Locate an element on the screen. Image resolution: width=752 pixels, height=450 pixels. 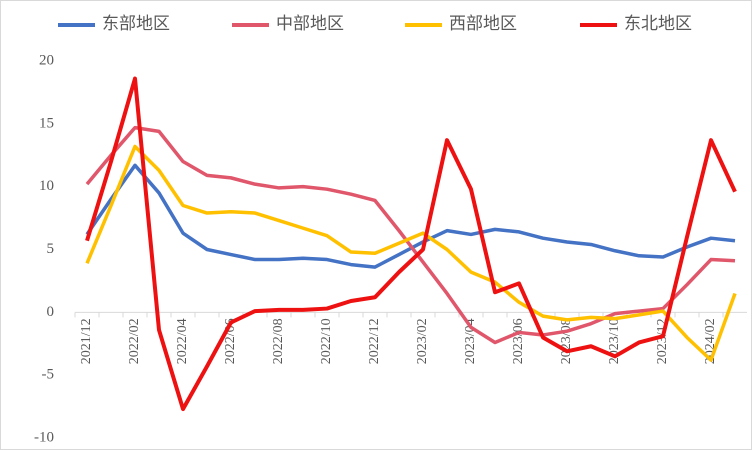
x-tick-label: 2022/10 is located at coordinates (326, 341).